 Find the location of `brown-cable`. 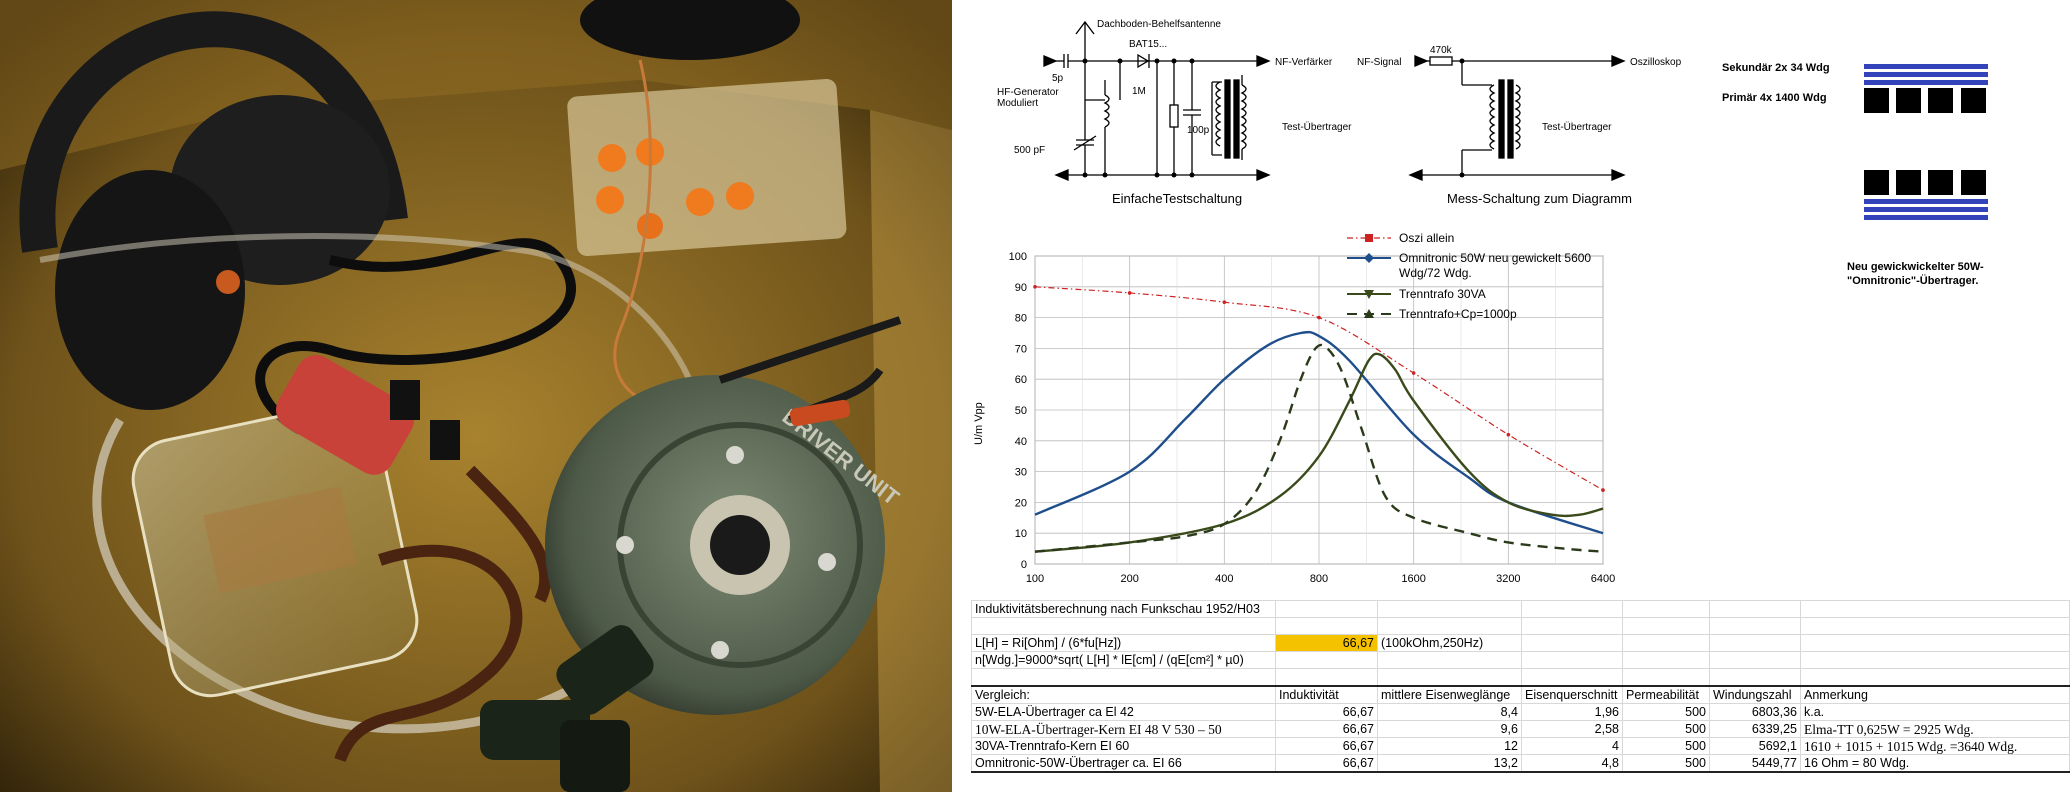

brown-cable is located at coordinates (443, 614).